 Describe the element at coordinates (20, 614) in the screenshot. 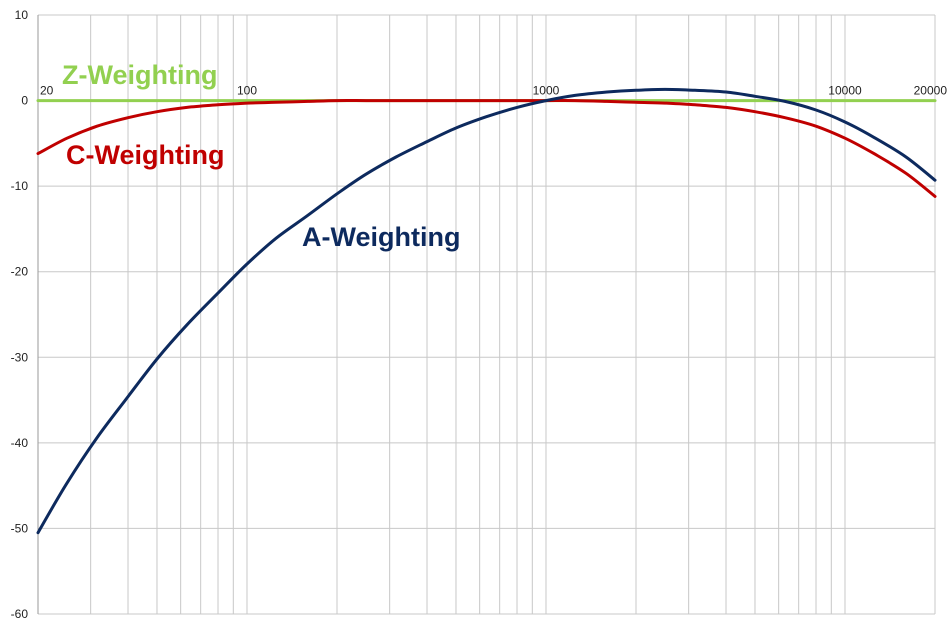

I see `y-tick-label: -60` at that location.